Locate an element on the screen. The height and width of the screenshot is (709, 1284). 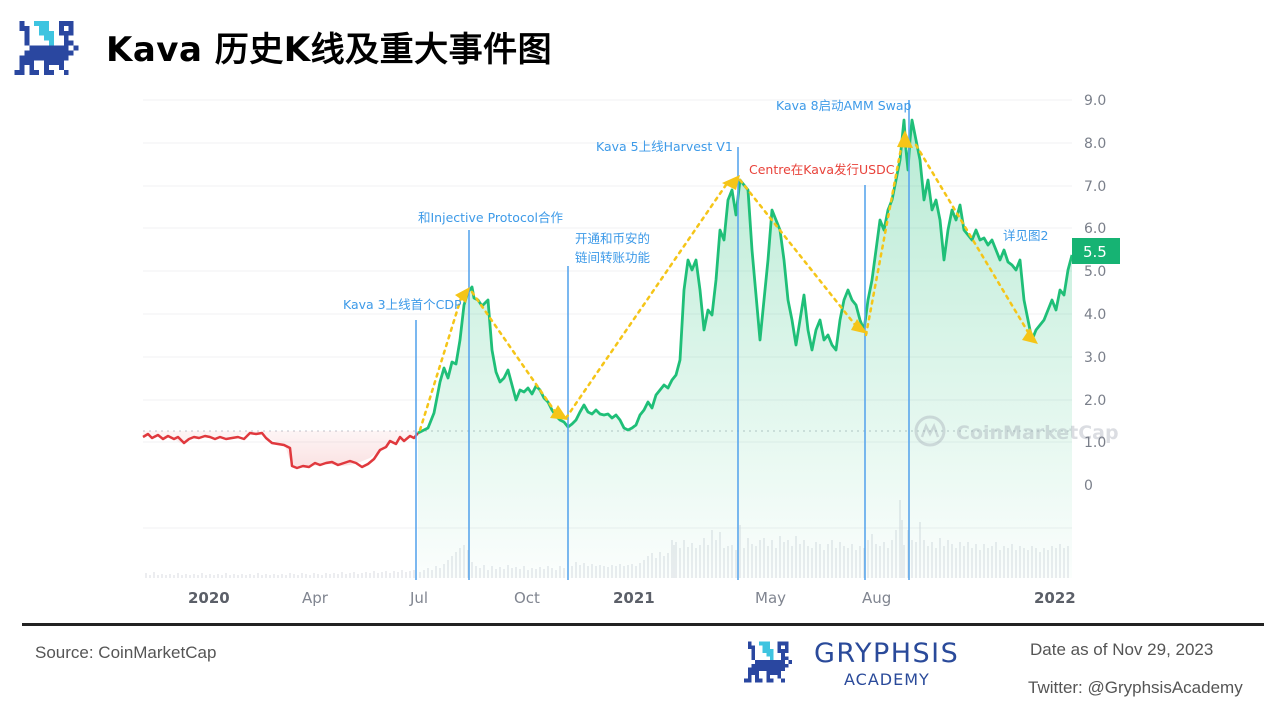
event-label-binance-1: 开通和币安的 is located at coordinates (612, 238).